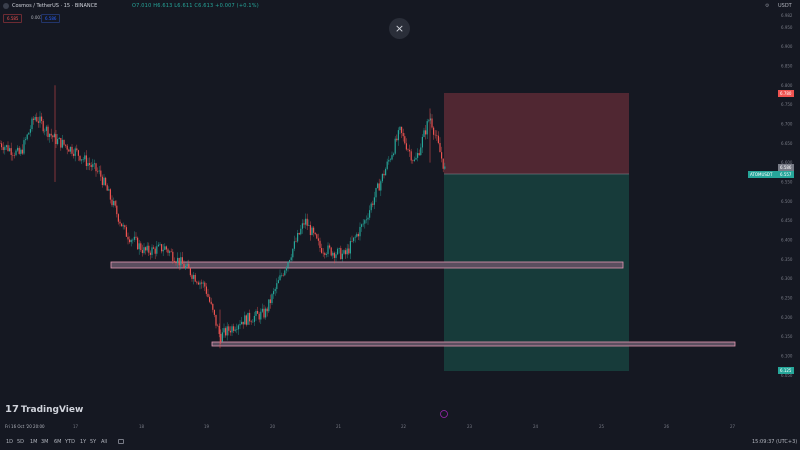  I want to click on close-button: ×, so click(399, 28).